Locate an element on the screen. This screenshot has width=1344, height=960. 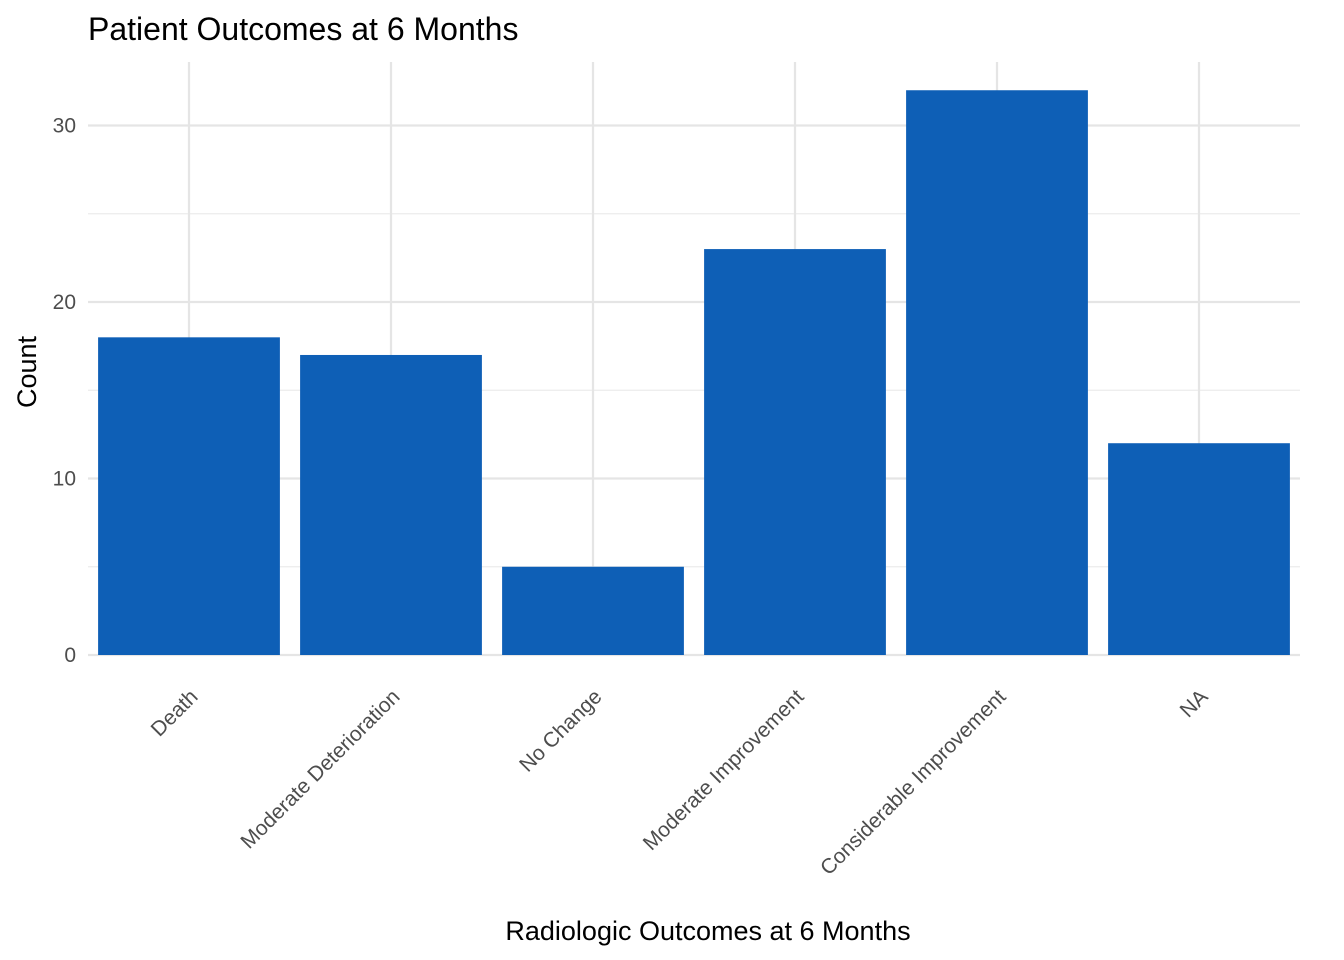
x-tick-label: NA is located at coordinates (1194, 703).